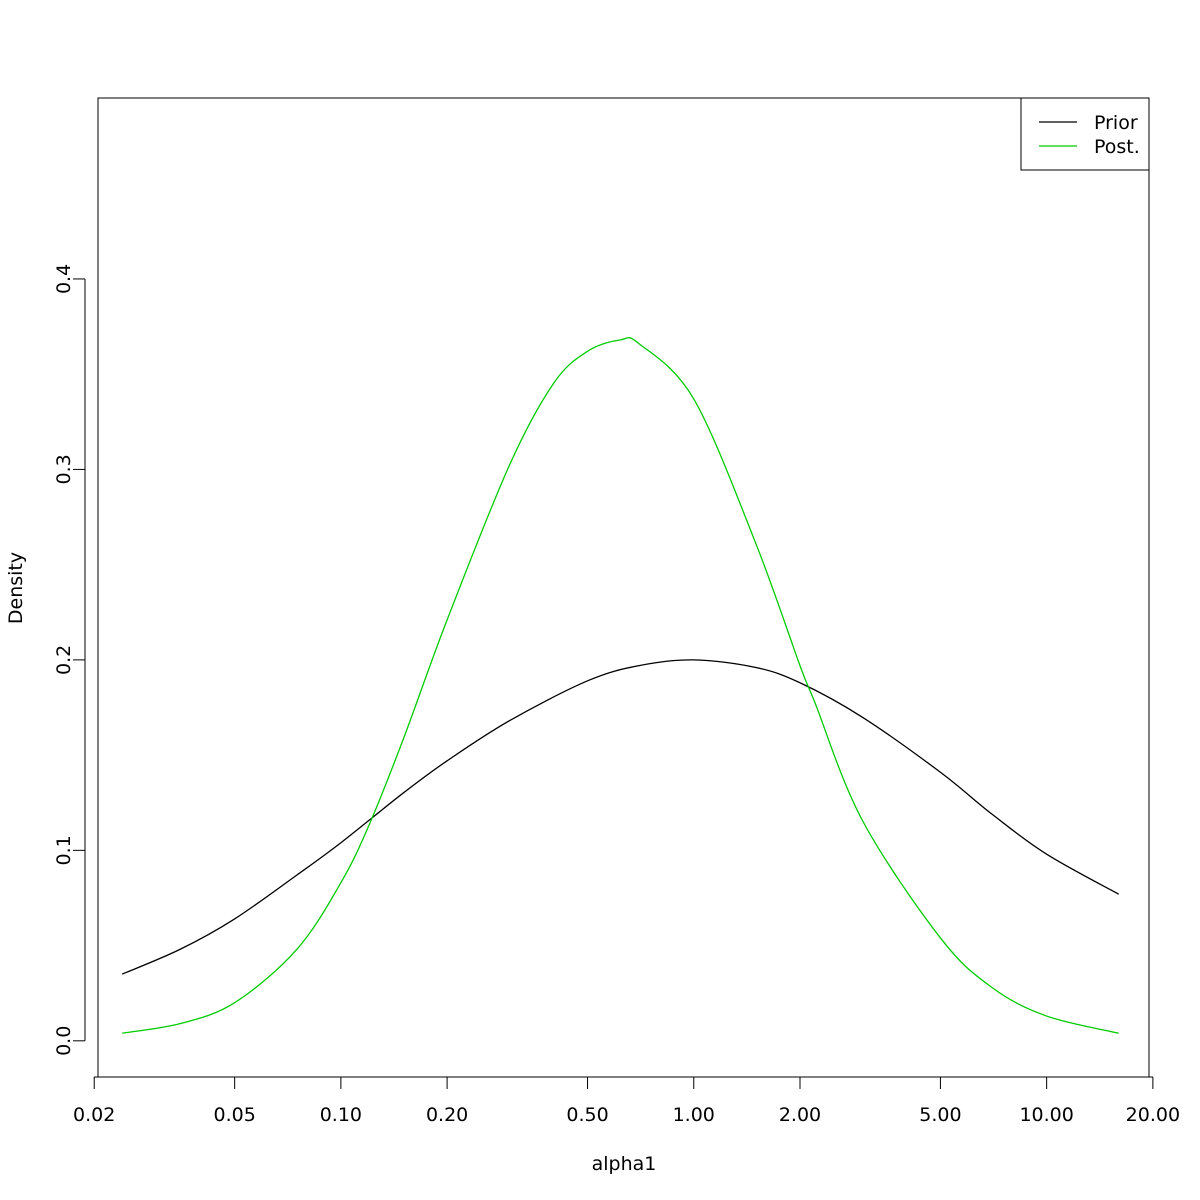 The image size is (1200, 1200). I want to click on y-axis: 0.0 0.1 0.2 0.3 0.4, so click(69, 660).